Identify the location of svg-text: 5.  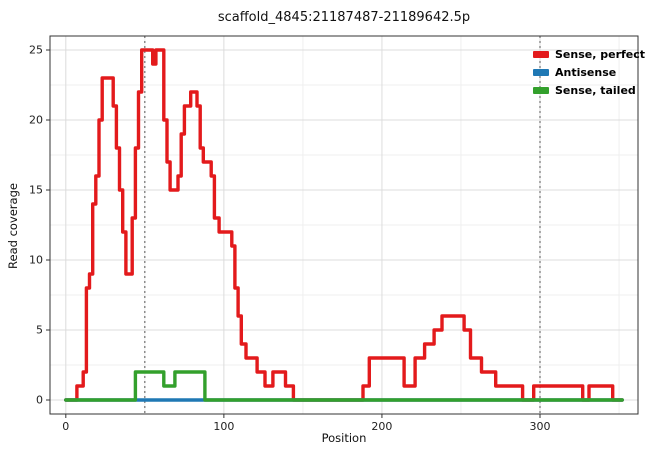
(39, 330).